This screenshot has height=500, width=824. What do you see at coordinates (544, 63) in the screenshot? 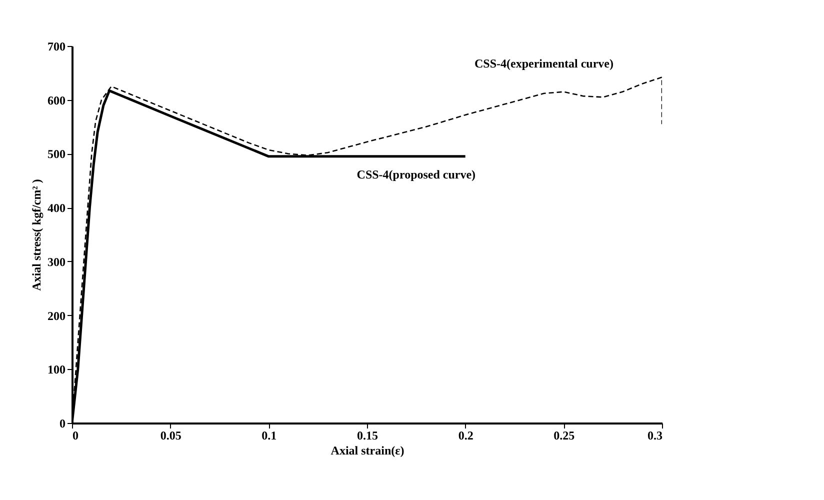
I see `annotation: CSS-4(experimental curve)` at bounding box center [544, 63].